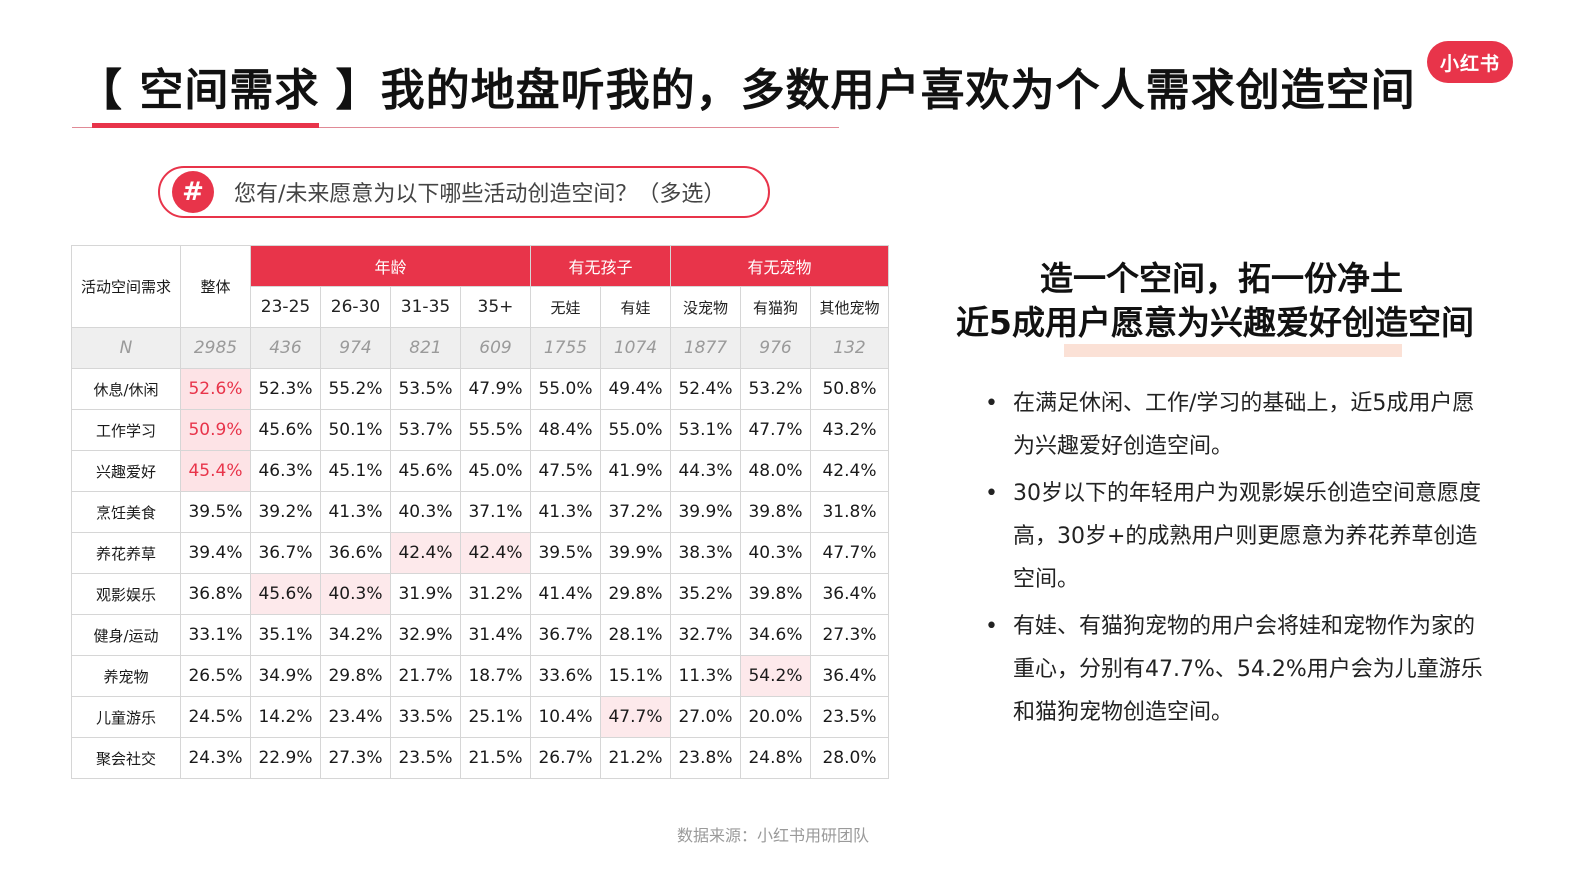 The image size is (1583, 891). I want to click on table-cell: 45.4%, so click(215, 471).